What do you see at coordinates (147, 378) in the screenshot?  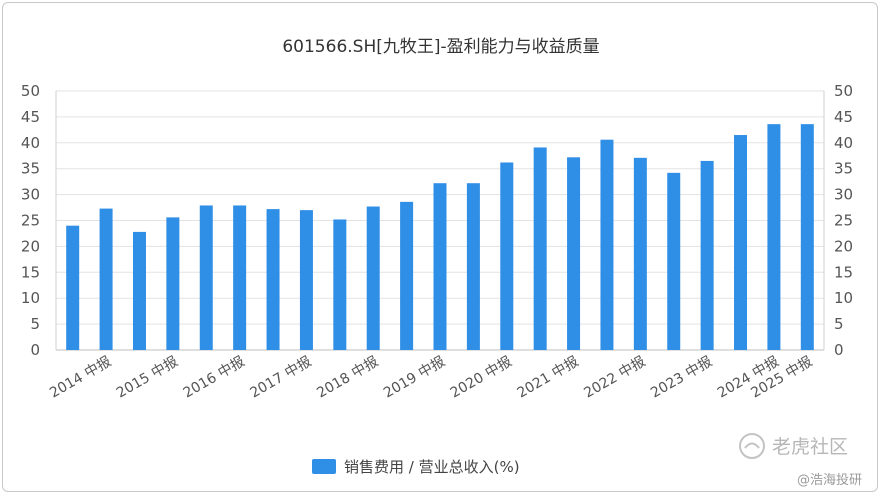 I see `x-tick-label: 2015 中报` at bounding box center [147, 378].